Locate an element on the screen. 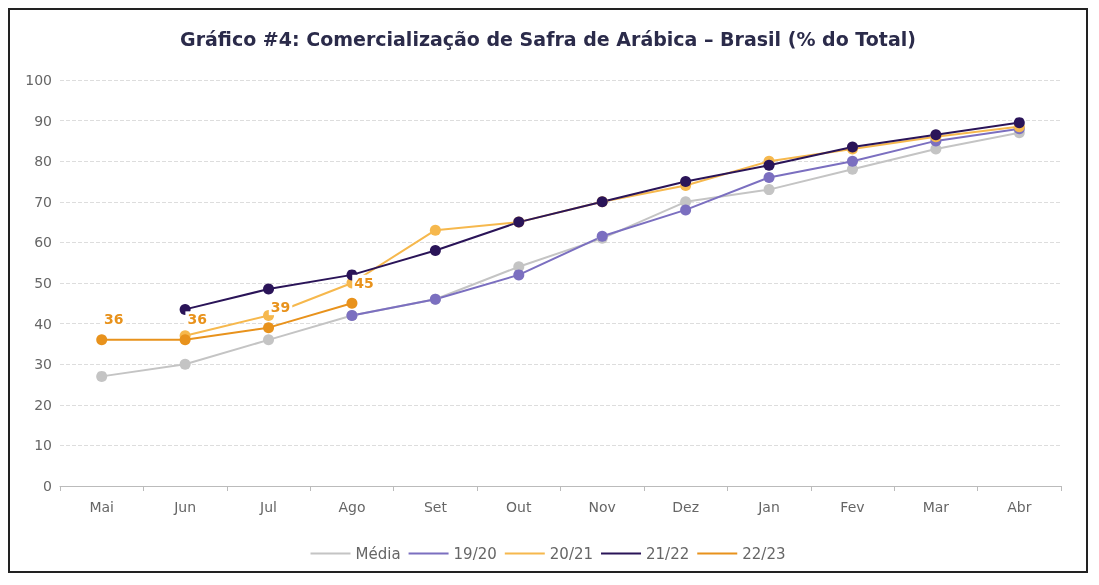  y-tick-label: 90 is located at coordinates (43, 120).